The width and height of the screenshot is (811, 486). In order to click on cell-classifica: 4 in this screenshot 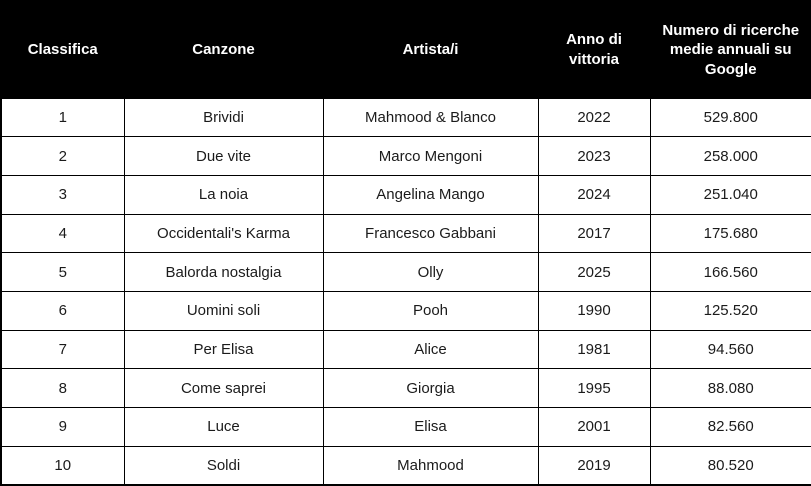, I will do `click(62, 233)`.